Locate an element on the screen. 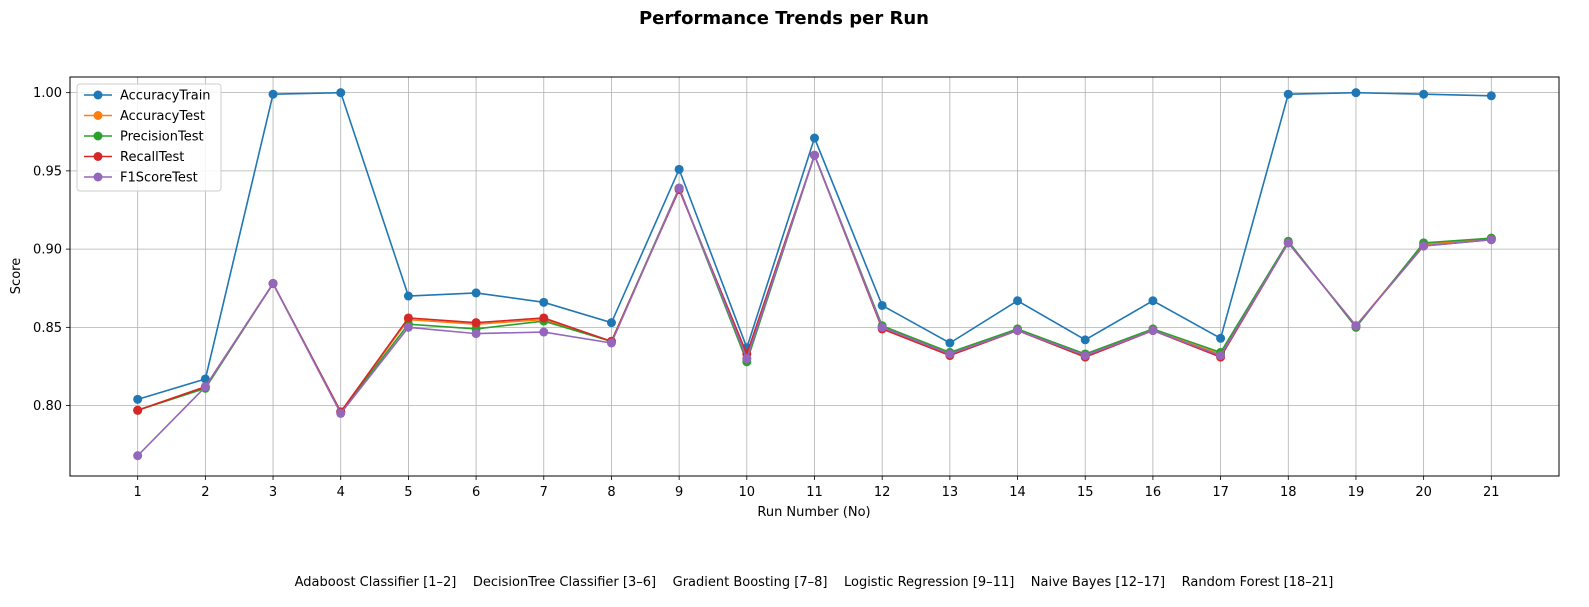 This screenshot has height=607, width=1589. y-tick-label: 1.00 is located at coordinates (47, 93).